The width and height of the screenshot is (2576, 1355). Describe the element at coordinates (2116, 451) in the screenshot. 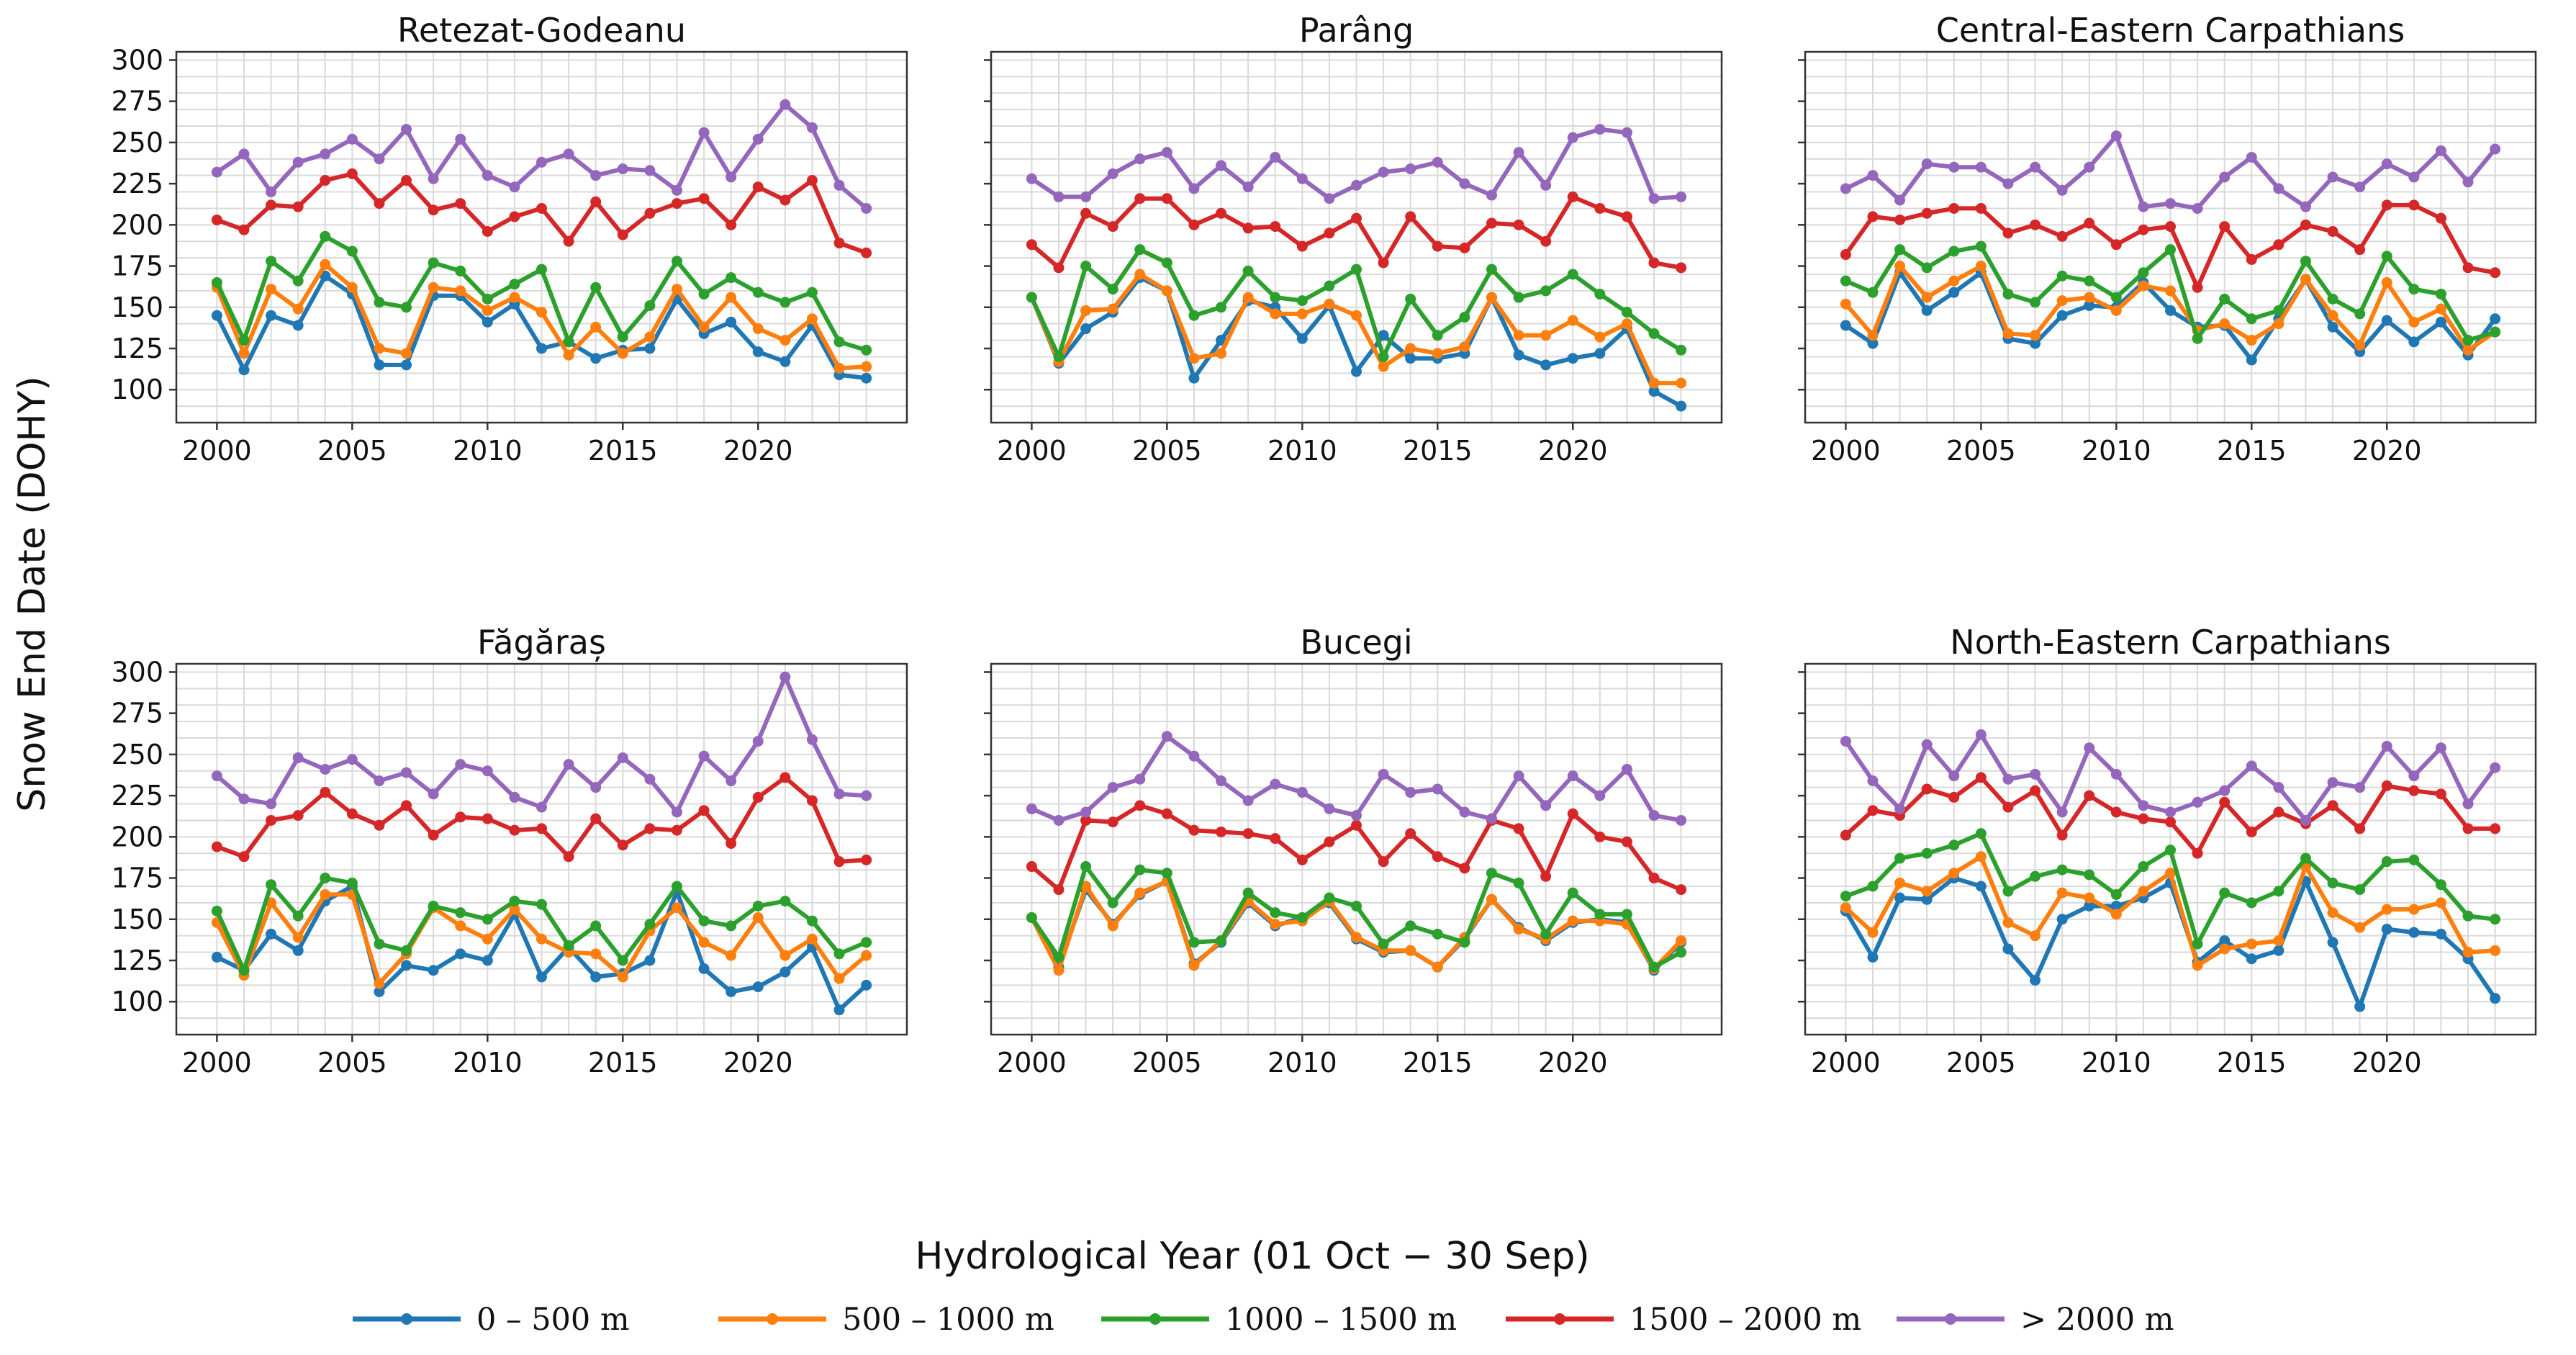

I see `x-tick-label: 2010` at that location.